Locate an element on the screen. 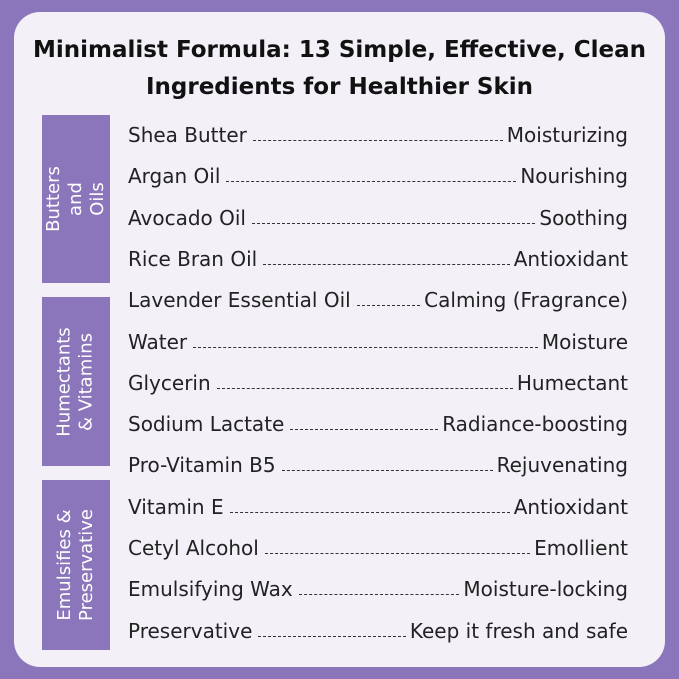 This screenshot has width=679, height=679. ingredient-row: Emulsifying Wax Moisture-locking is located at coordinates (378, 586).